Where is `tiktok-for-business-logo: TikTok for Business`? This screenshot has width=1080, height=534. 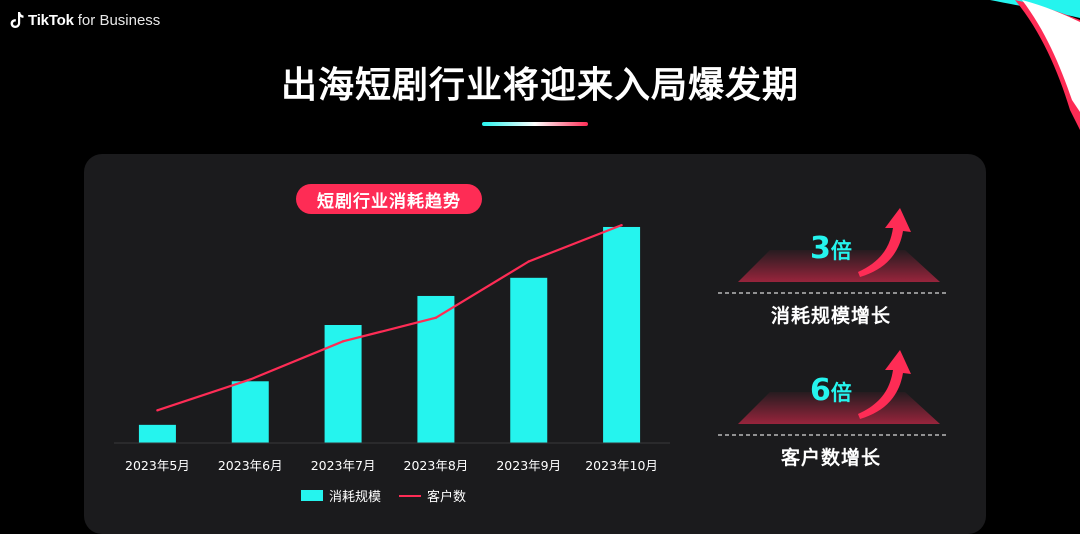 tiktok-for-business-logo: TikTok for Business is located at coordinates (85, 20).